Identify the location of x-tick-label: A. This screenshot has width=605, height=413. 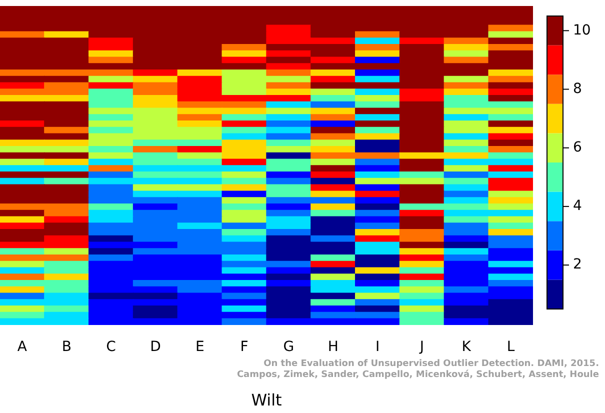
(22, 347).